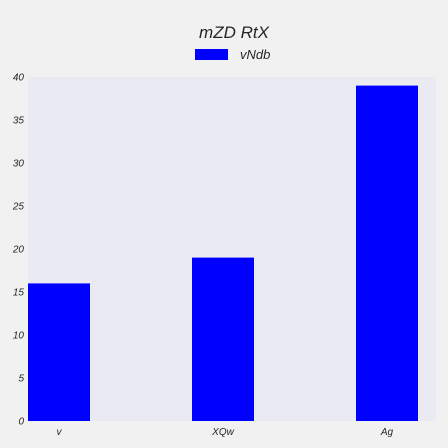 The width and height of the screenshot is (448, 448). Describe the element at coordinates (19, 78) in the screenshot. I see `y-tick-label: 40` at that location.